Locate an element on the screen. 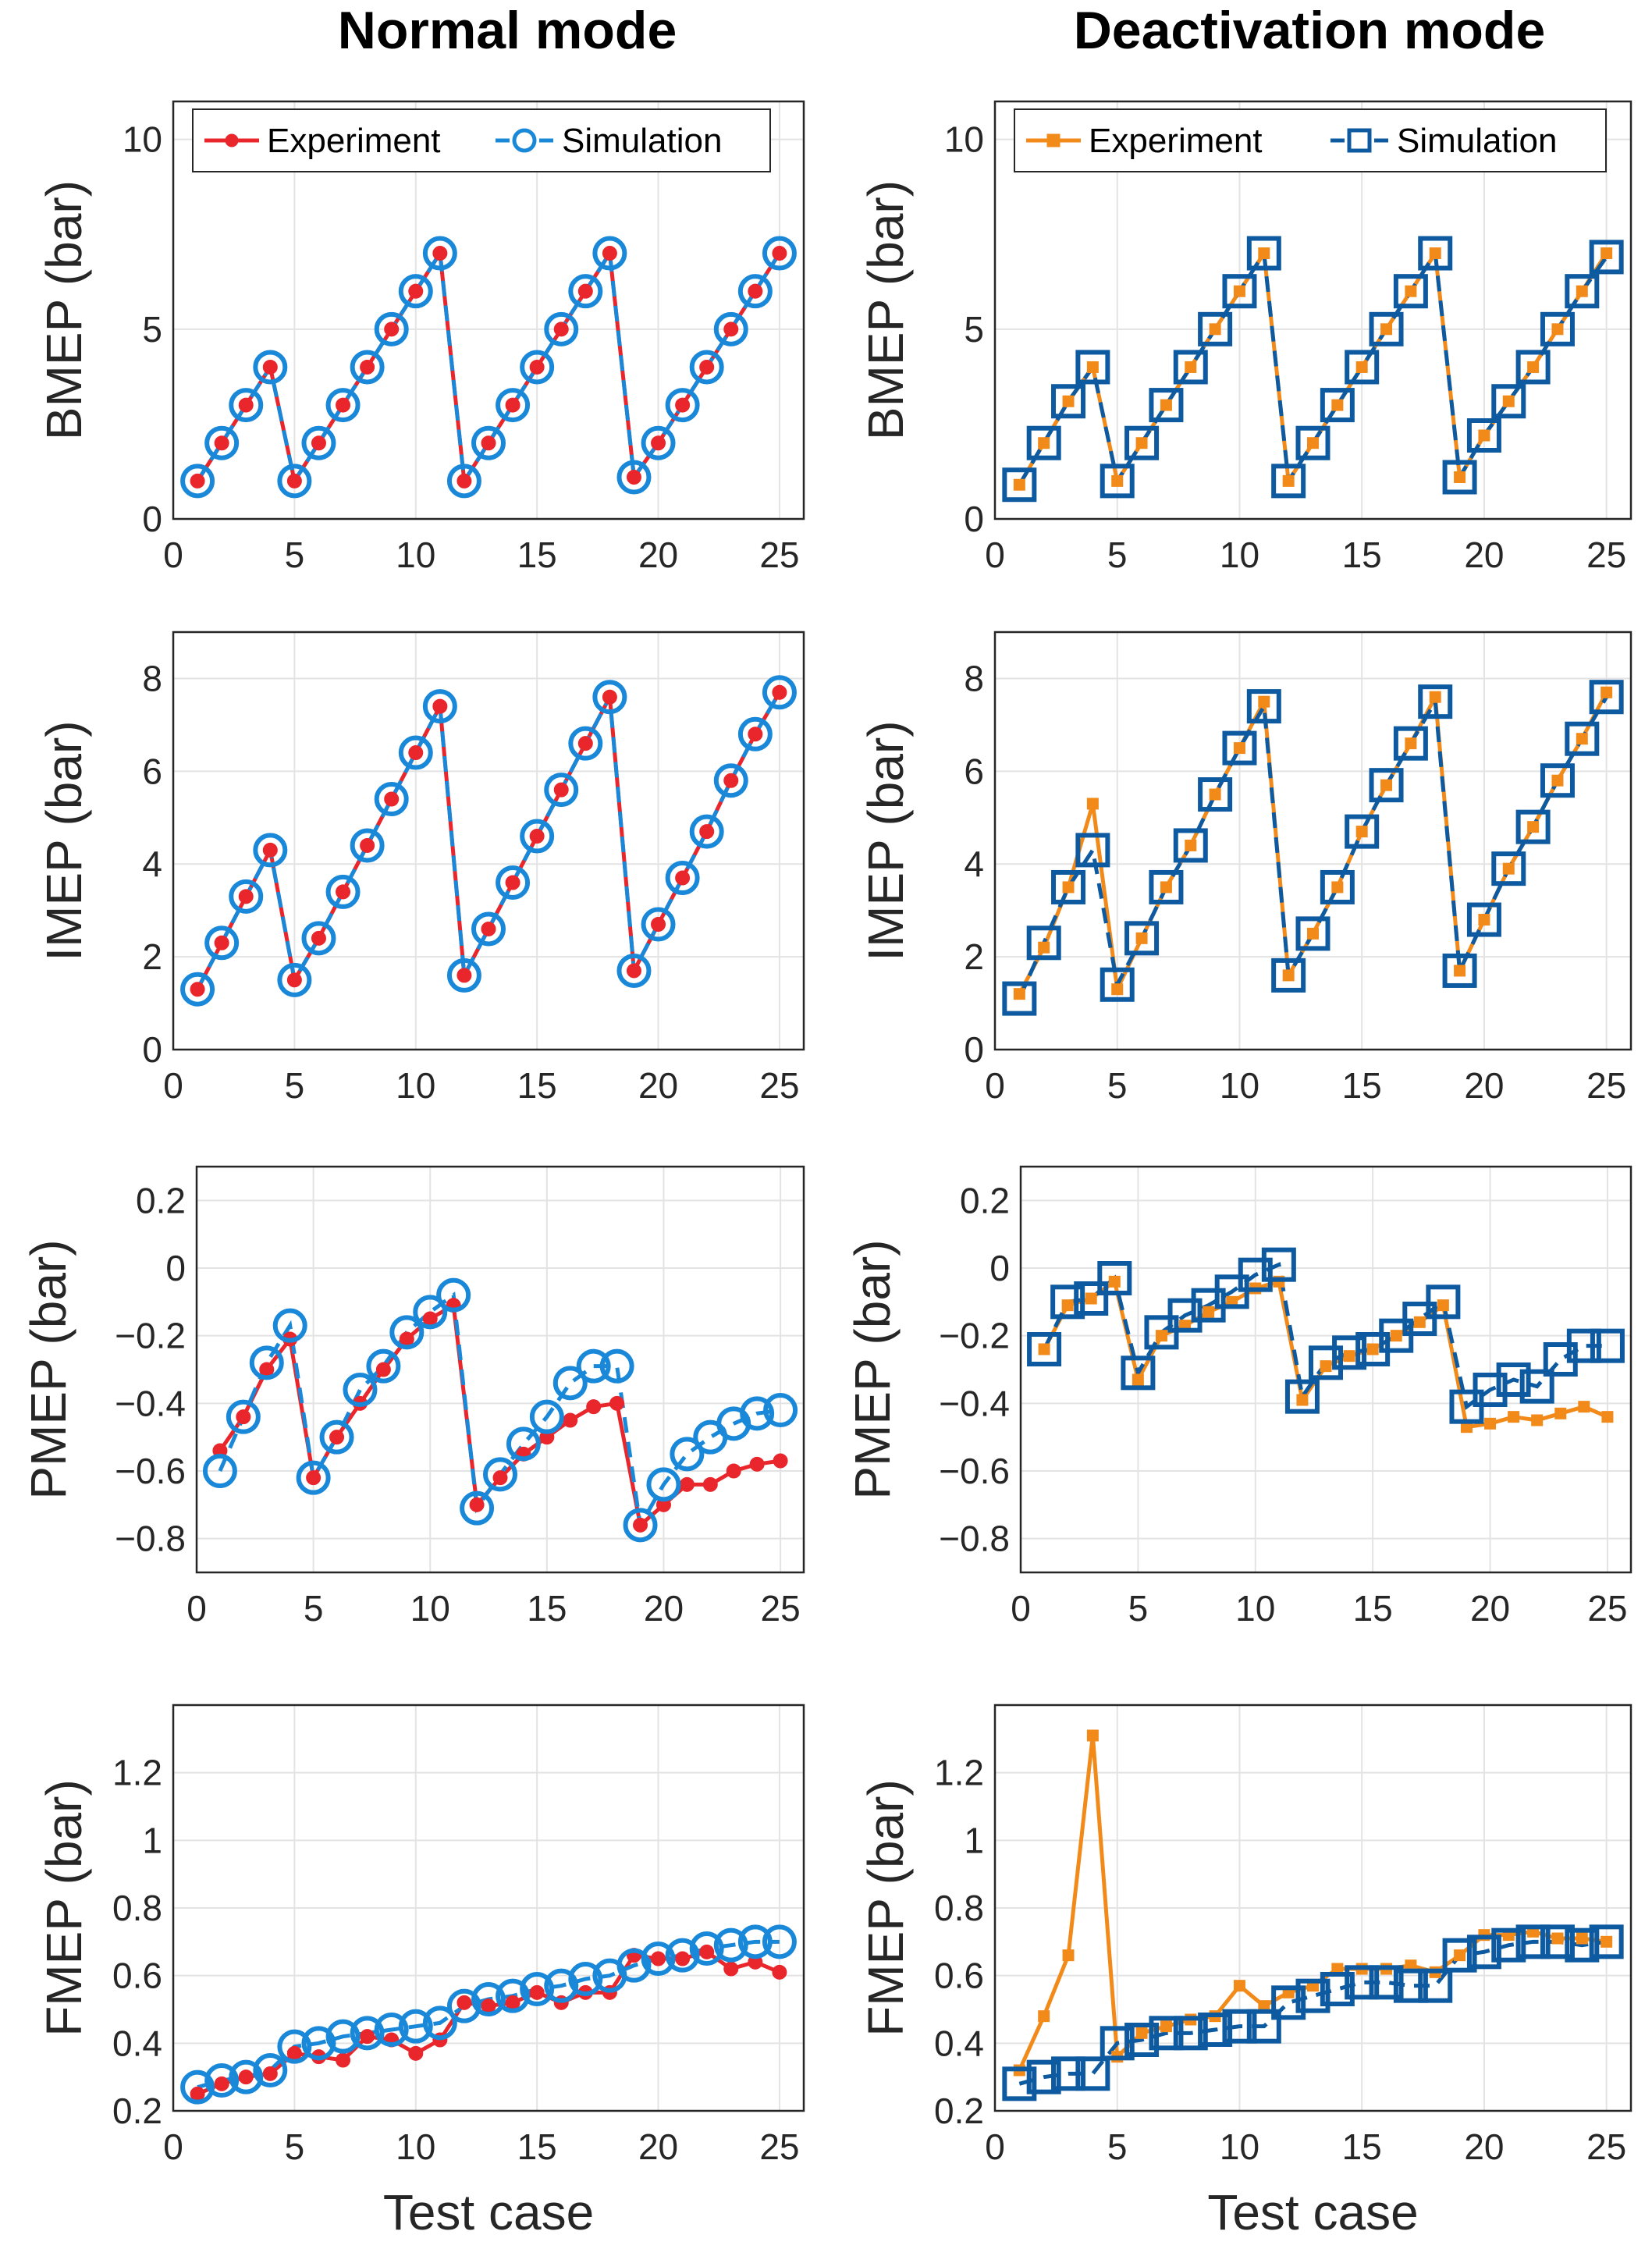  chart-deact-imep: 0 5 10 15 20 25 0 2 4 6 8 IMEP (bar) is located at coordinates (1245, 868).